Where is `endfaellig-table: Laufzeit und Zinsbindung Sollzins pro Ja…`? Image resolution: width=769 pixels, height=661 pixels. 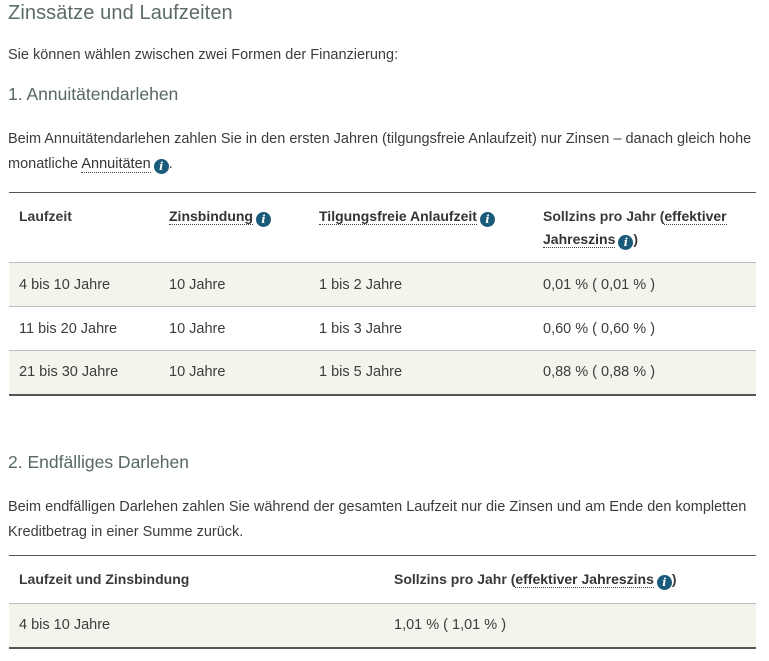 endfaellig-table: Laufzeit und Zinsbindung Sollzins pro Ja… is located at coordinates (382, 602).